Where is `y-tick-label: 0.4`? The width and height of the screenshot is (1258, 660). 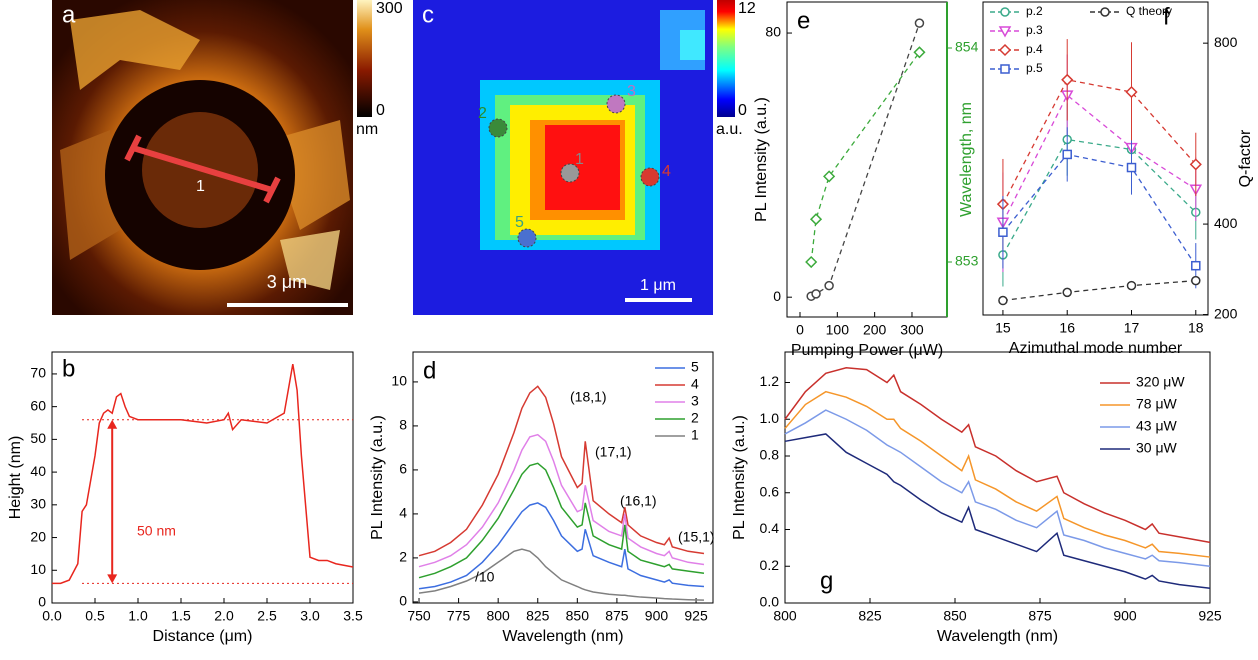
y-tick-label: 0.4 is located at coordinates (770, 528).